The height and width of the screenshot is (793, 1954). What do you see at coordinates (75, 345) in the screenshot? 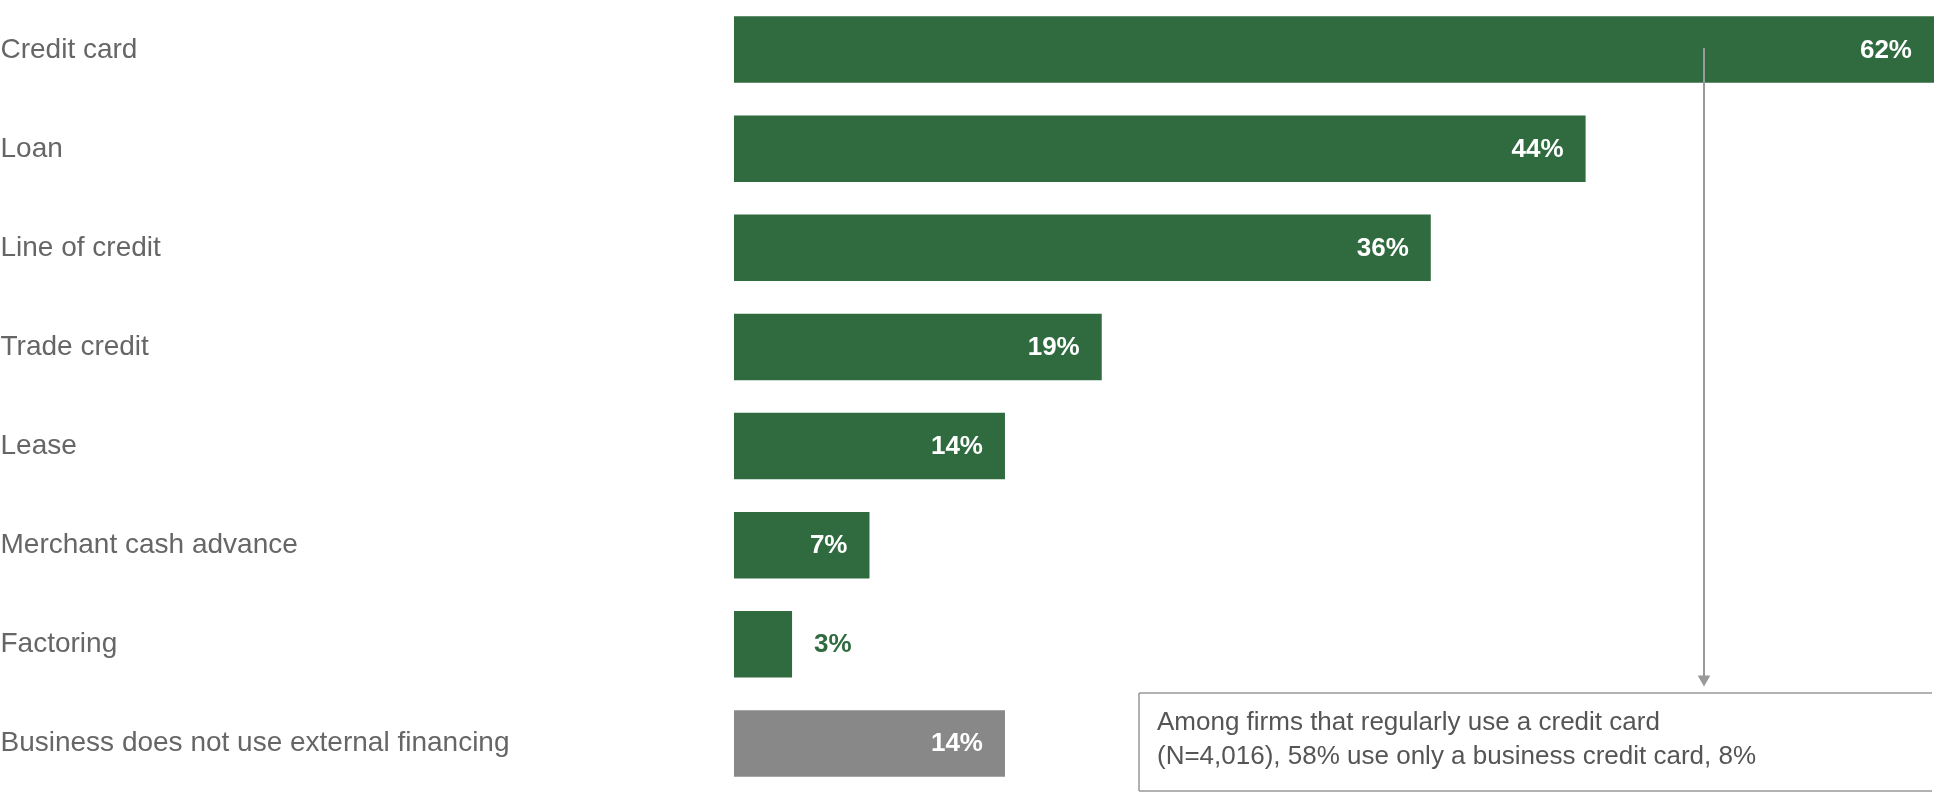
I see `y-tick-label: Trade credit` at bounding box center [75, 345].